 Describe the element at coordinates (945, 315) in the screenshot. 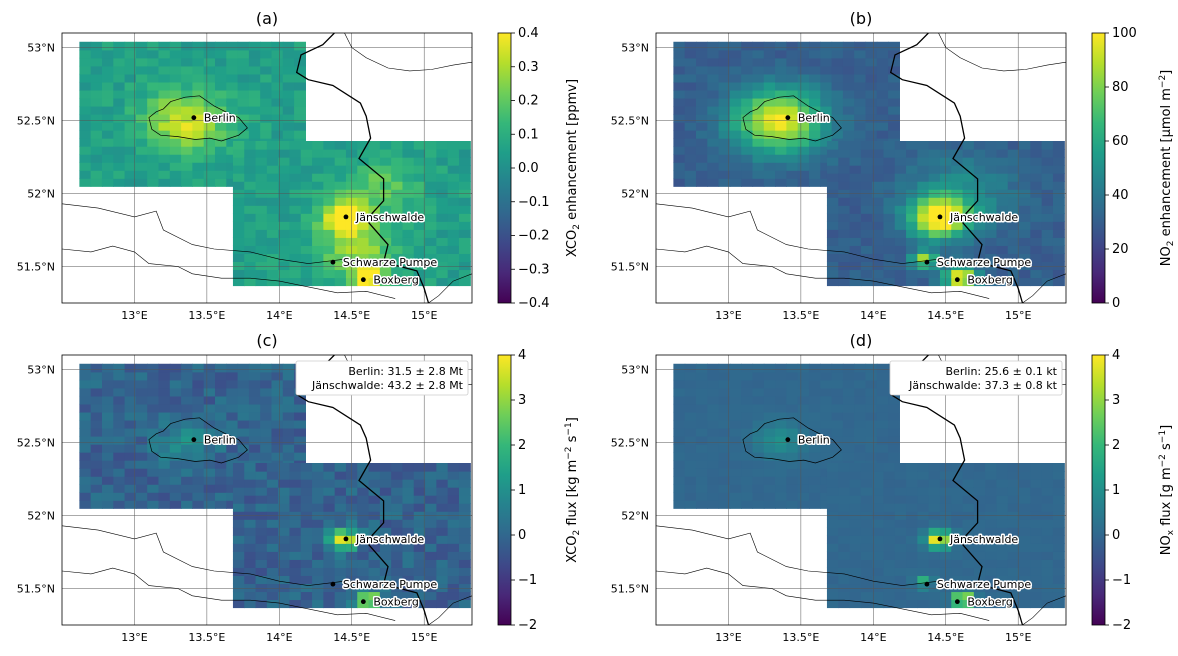

I see `x-tick-label: 14.5°E` at that location.